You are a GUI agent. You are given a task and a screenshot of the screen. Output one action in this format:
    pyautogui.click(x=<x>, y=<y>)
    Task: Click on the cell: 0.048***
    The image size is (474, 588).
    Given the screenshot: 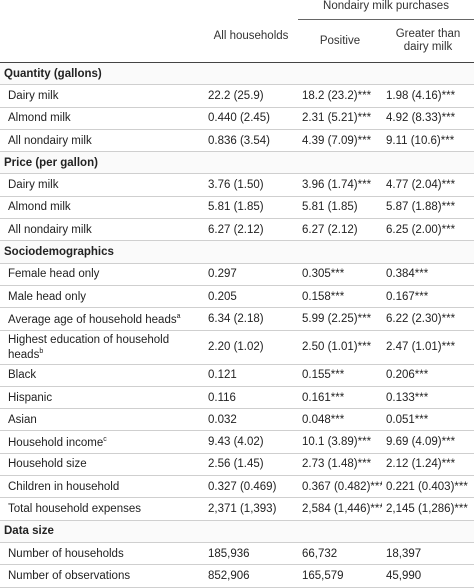 What is the action you would take?
    pyautogui.click(x=340, y=420)
    